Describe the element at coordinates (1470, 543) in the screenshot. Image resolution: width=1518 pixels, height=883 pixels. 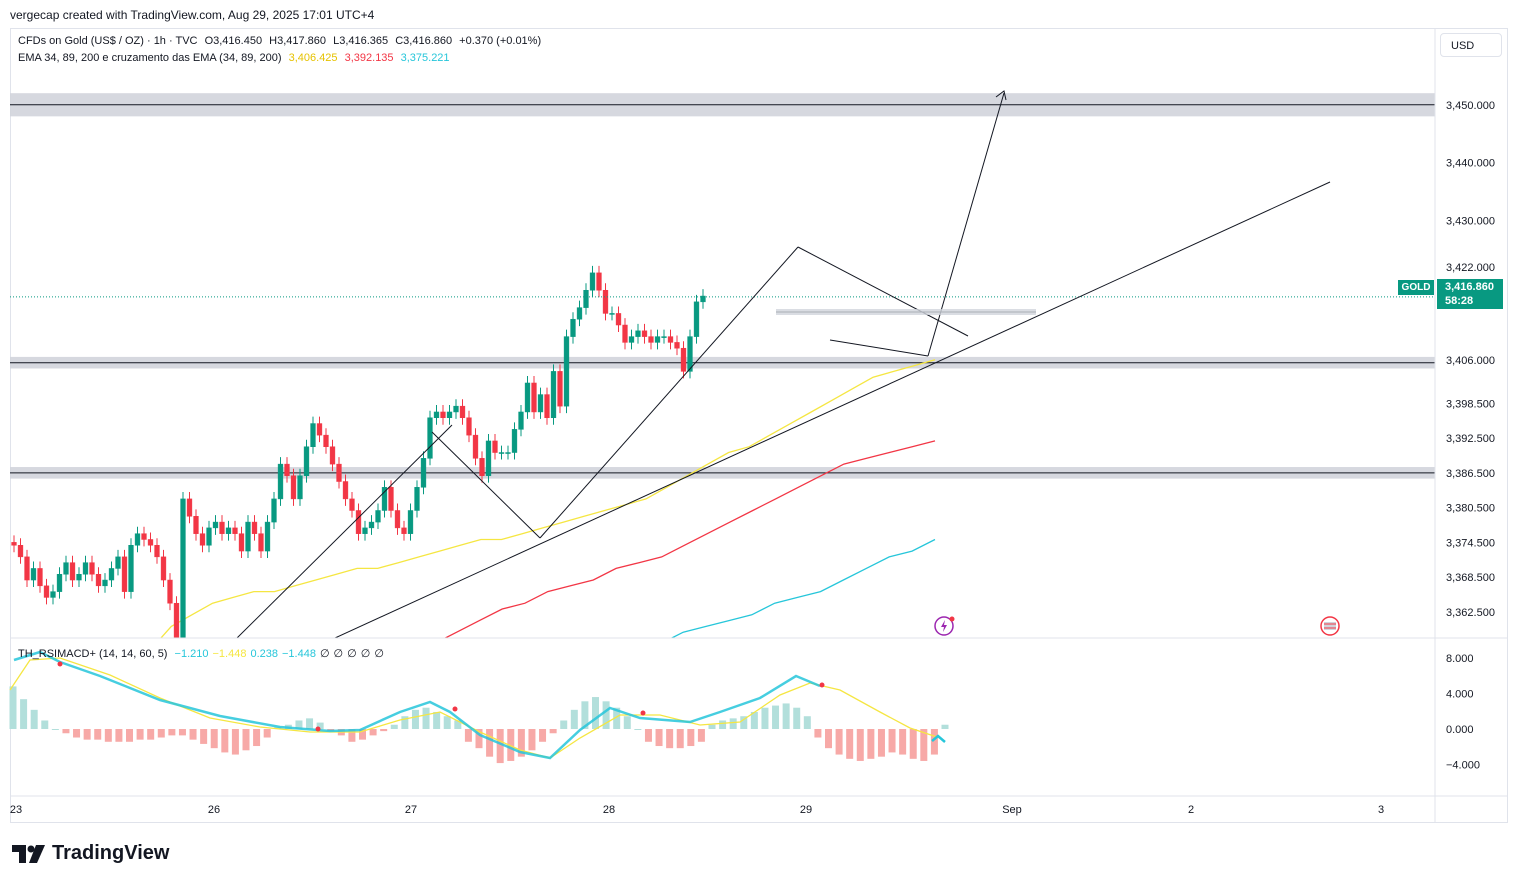
I see `price-axis-label: 3,374.500` at that location.